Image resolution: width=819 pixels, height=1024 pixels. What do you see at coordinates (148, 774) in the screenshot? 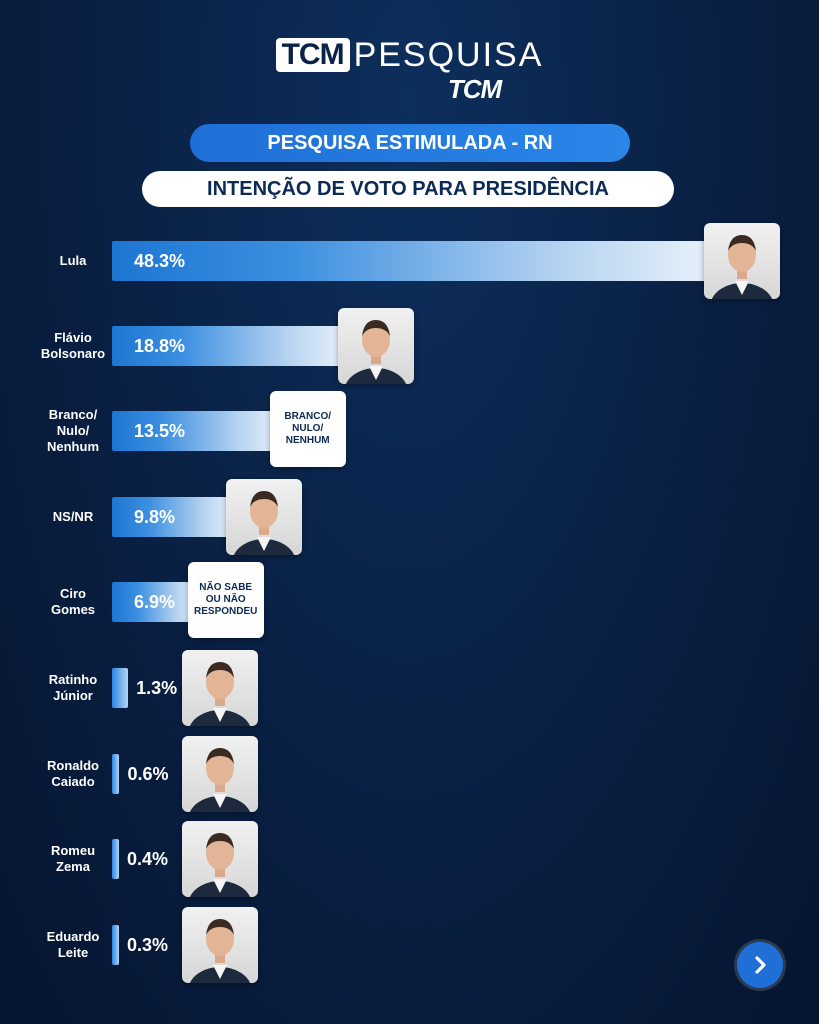
I see `value-label: 0.6%` at bounding box center [148, 774].